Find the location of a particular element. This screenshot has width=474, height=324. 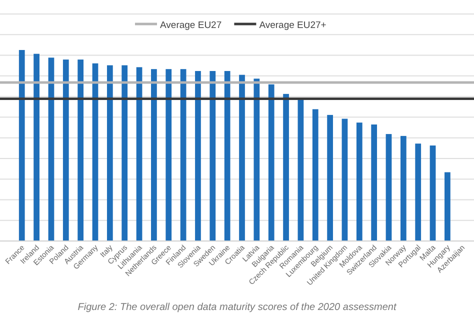

legend-label: Average EU27 is located at coordinates (191, 25).